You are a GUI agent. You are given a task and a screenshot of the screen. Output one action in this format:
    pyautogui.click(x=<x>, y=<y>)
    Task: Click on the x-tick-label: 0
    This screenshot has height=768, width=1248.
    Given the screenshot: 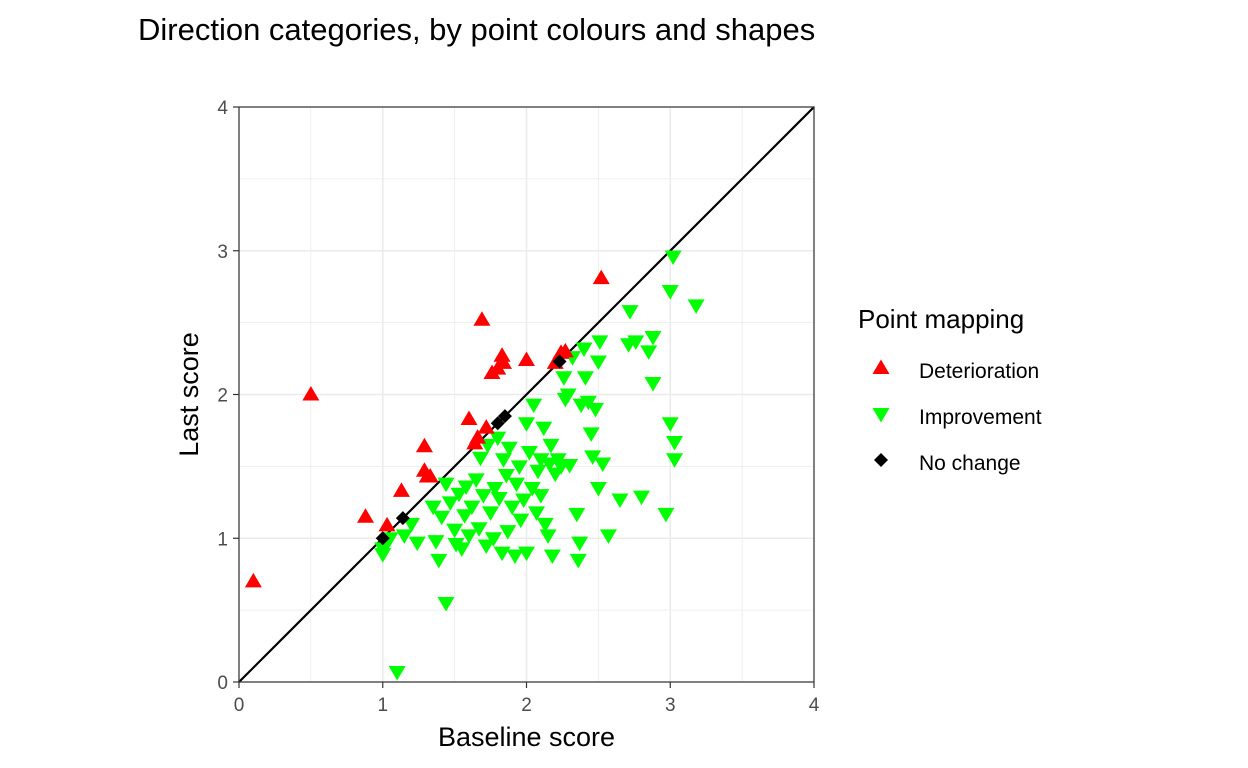 What is the action you would take?
    pyautogui.click(x=239, y=705)
    